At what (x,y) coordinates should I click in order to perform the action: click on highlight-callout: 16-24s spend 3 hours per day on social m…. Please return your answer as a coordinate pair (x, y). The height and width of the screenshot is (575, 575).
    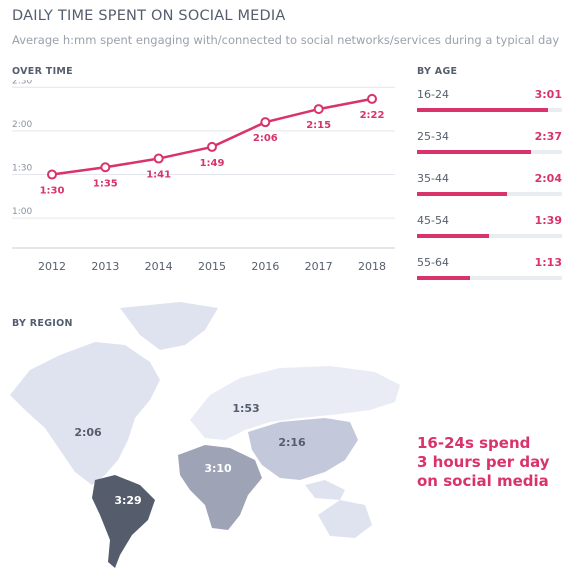
    Looking at the image, I should click on (483, 462).